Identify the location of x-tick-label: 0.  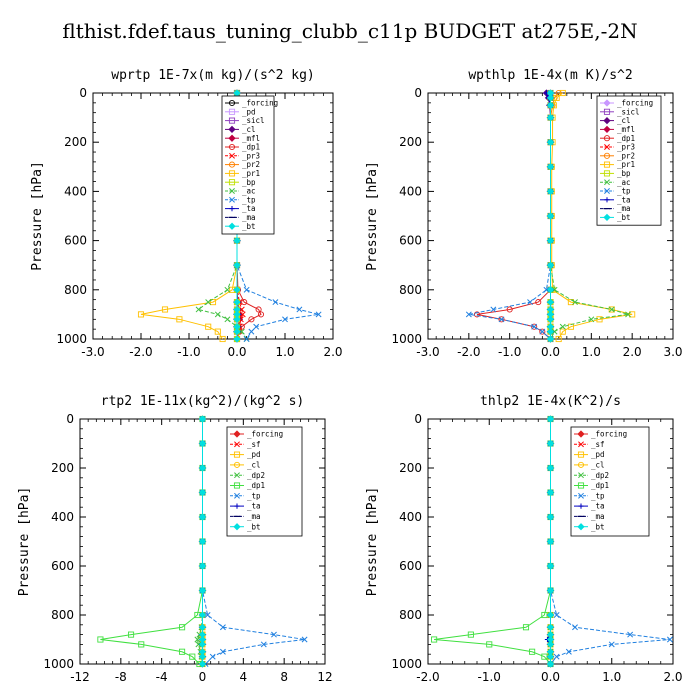
(203, 677).